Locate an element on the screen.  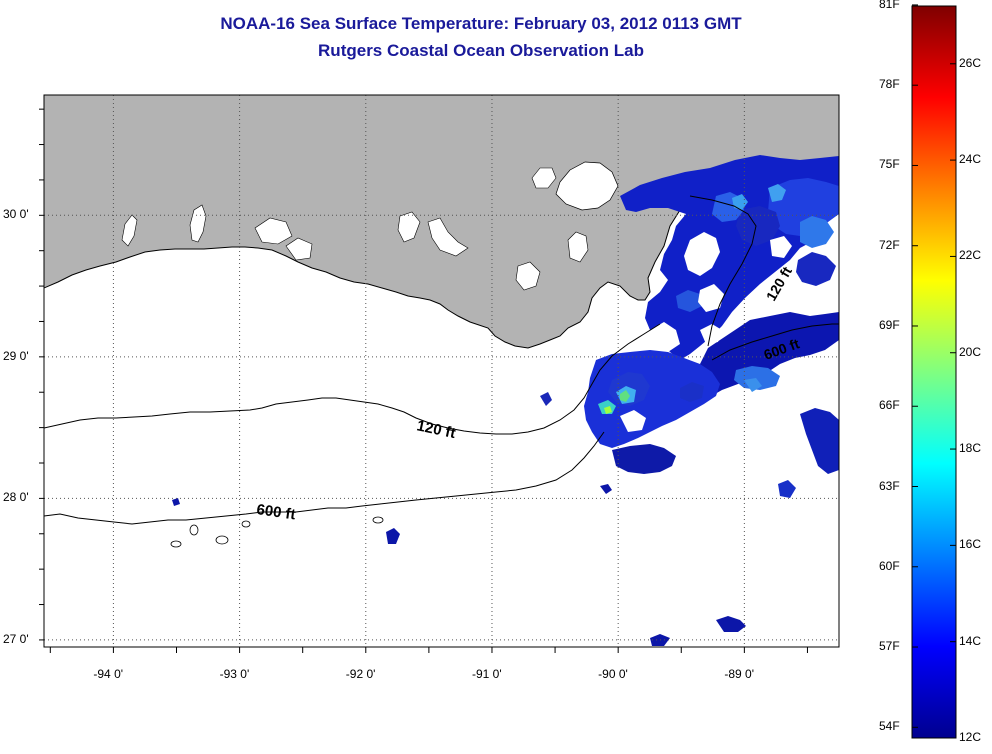
colorbar-f-label: 75F is located at coordinates (889, 164).